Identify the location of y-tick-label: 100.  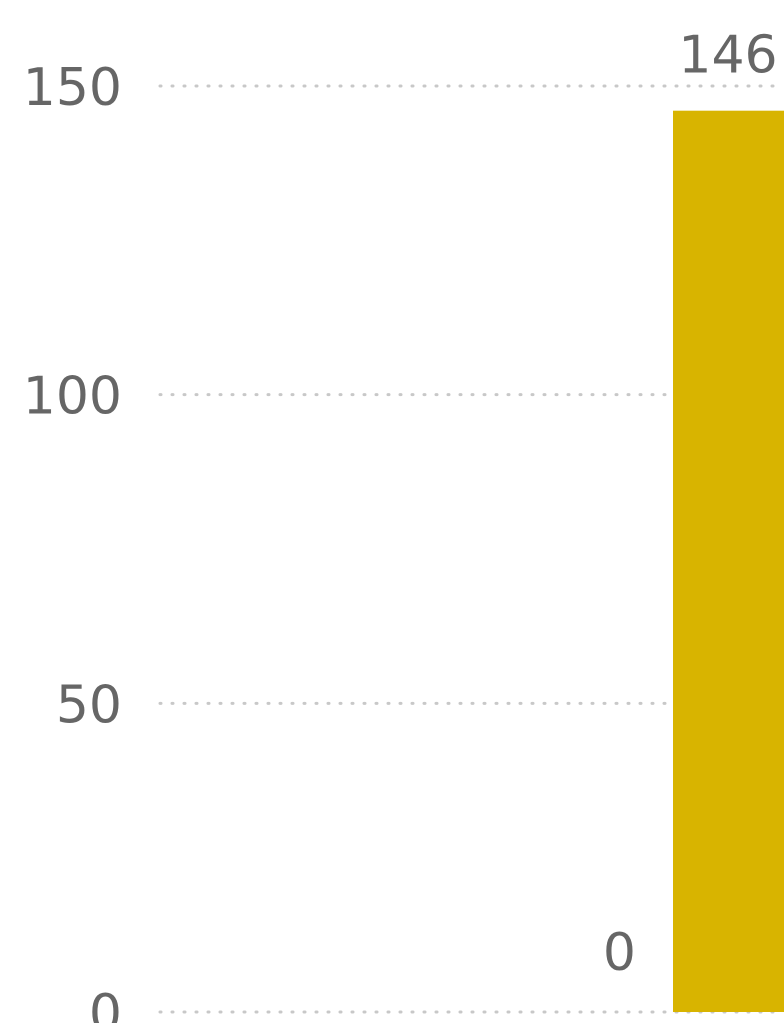
(72, 397).